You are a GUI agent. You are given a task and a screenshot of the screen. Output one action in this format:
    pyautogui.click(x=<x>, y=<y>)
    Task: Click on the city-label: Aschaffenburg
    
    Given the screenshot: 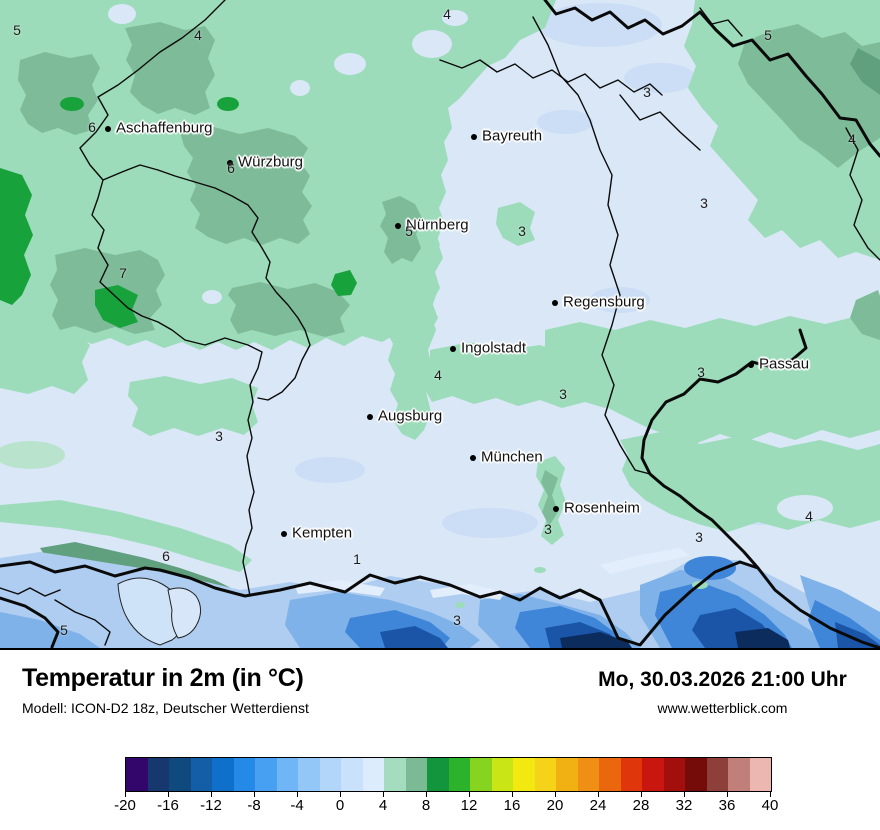 What is the action you would take?
    pyautogui.click(x=164, y=128)
    